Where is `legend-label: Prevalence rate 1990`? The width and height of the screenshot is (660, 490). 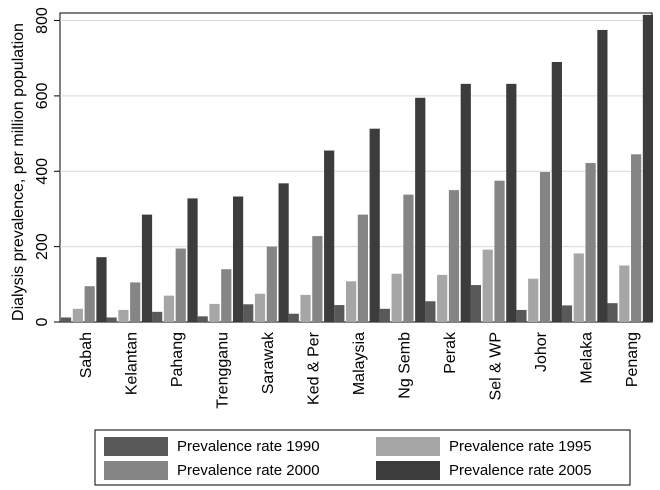 legend-label: Prevalence rate 1990 is located at coordinates (248, 446).